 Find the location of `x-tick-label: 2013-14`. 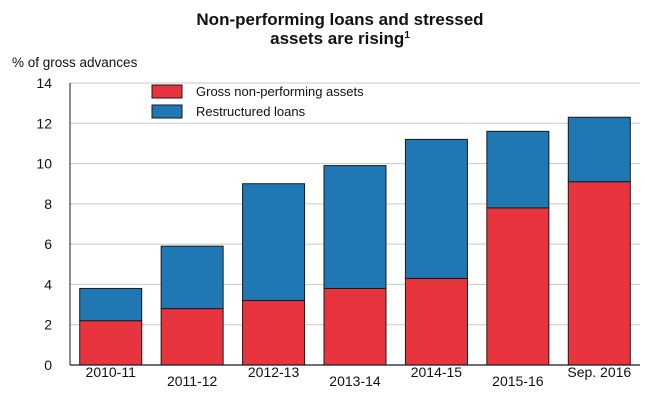

x-tick-label: 2013-14 is located at coordinates (355, 381).